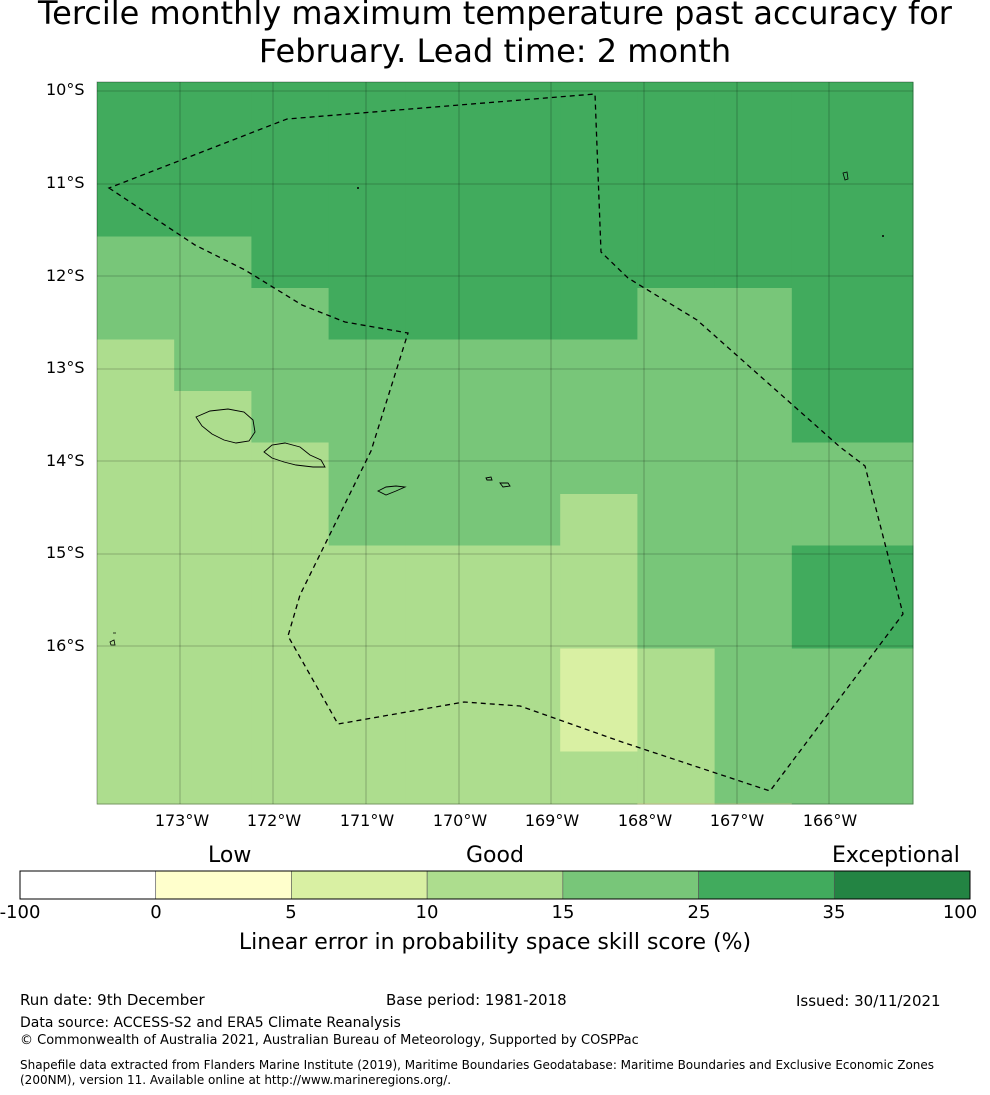 The image size is (990, 1095). I want to click on manua-islands, so click(498, 482).